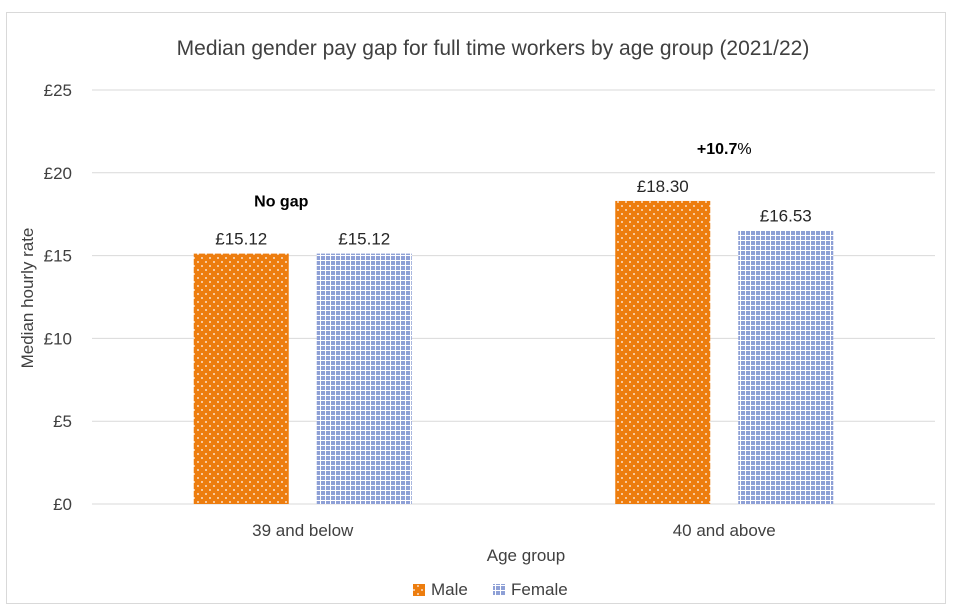 This screenshot has height=608, width=955. Describe the element at coordinates (58, 338) in the screenshot. I see `y-tick-label: £10` at that location.